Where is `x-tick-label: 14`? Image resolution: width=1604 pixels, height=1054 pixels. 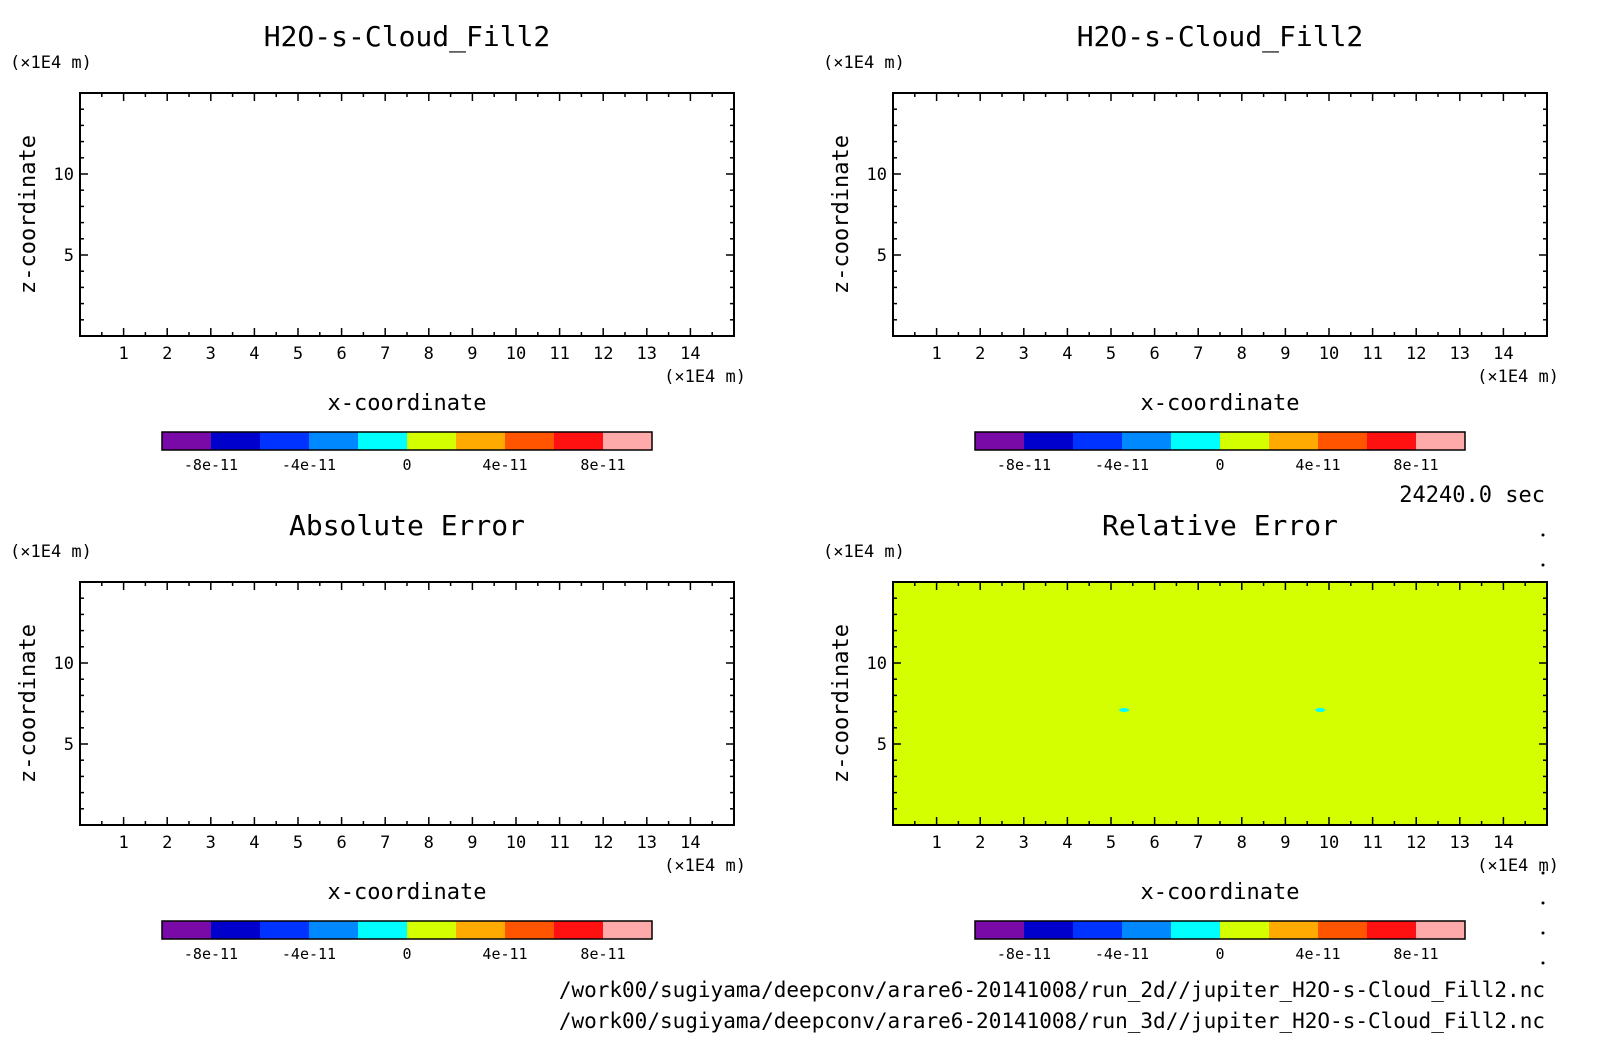 x-tick-label: 14 is located at coordinates (1503, 843).